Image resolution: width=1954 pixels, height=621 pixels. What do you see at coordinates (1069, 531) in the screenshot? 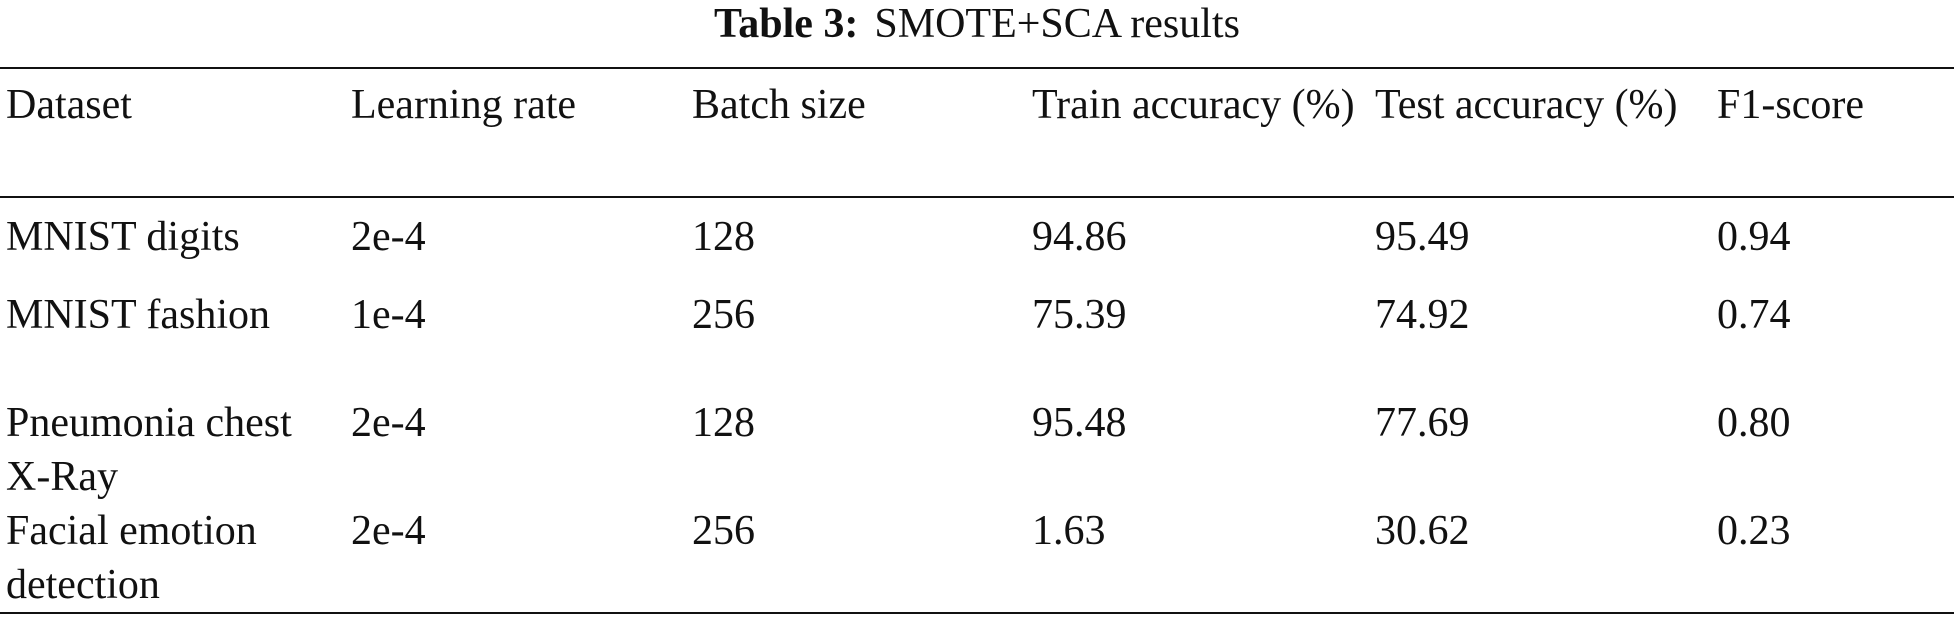
I see `cell-train-accuracy: 1.63` at bounding box center [1069, 531].